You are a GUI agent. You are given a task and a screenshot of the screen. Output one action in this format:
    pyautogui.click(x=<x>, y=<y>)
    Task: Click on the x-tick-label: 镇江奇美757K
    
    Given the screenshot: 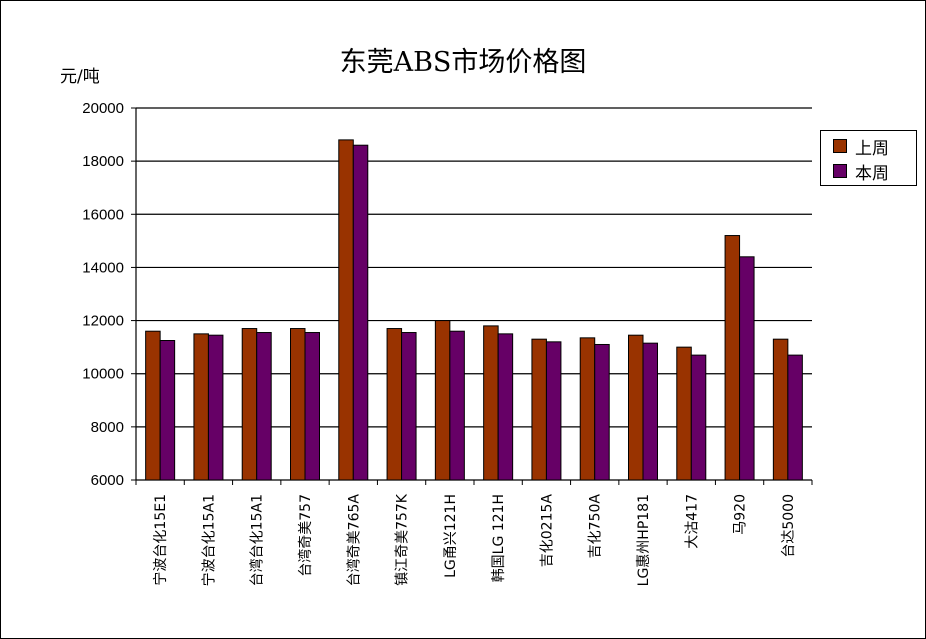 What is the action you would take?
    pyautogui.click(x=402, y=539)
    